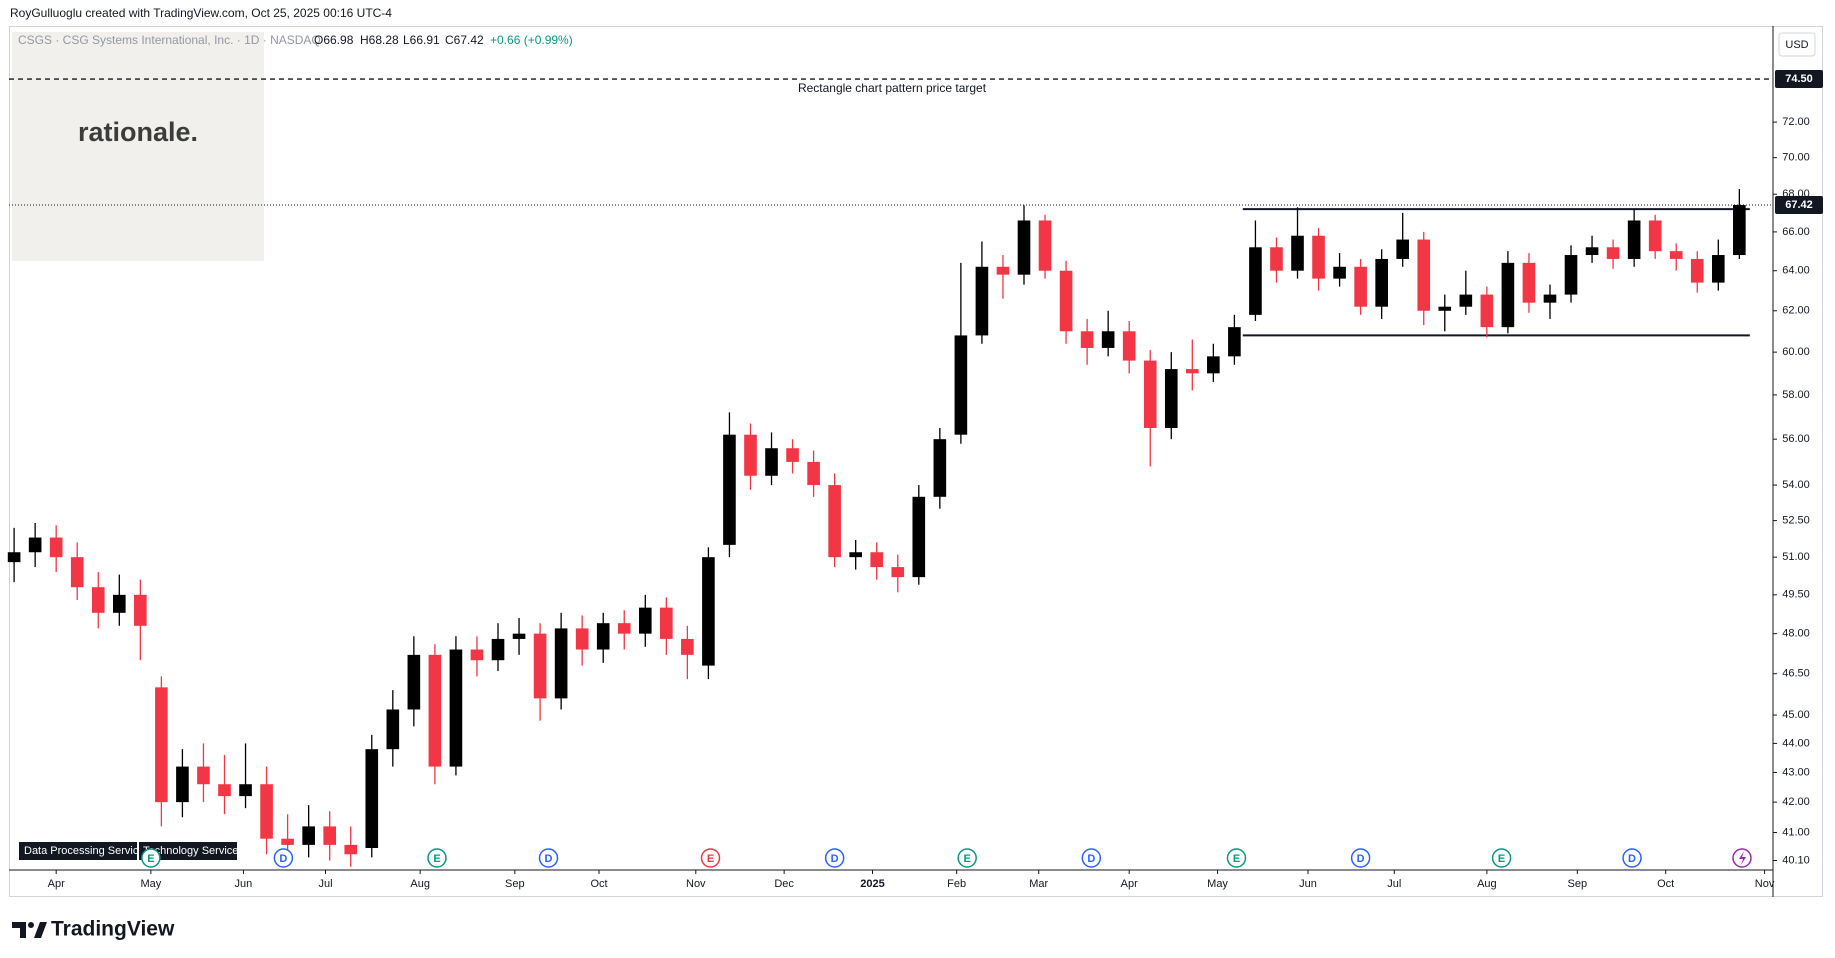 This screenshot has height=958, width=1835. I want to click on y-tick-label: 44.00, so click(1796, 743).